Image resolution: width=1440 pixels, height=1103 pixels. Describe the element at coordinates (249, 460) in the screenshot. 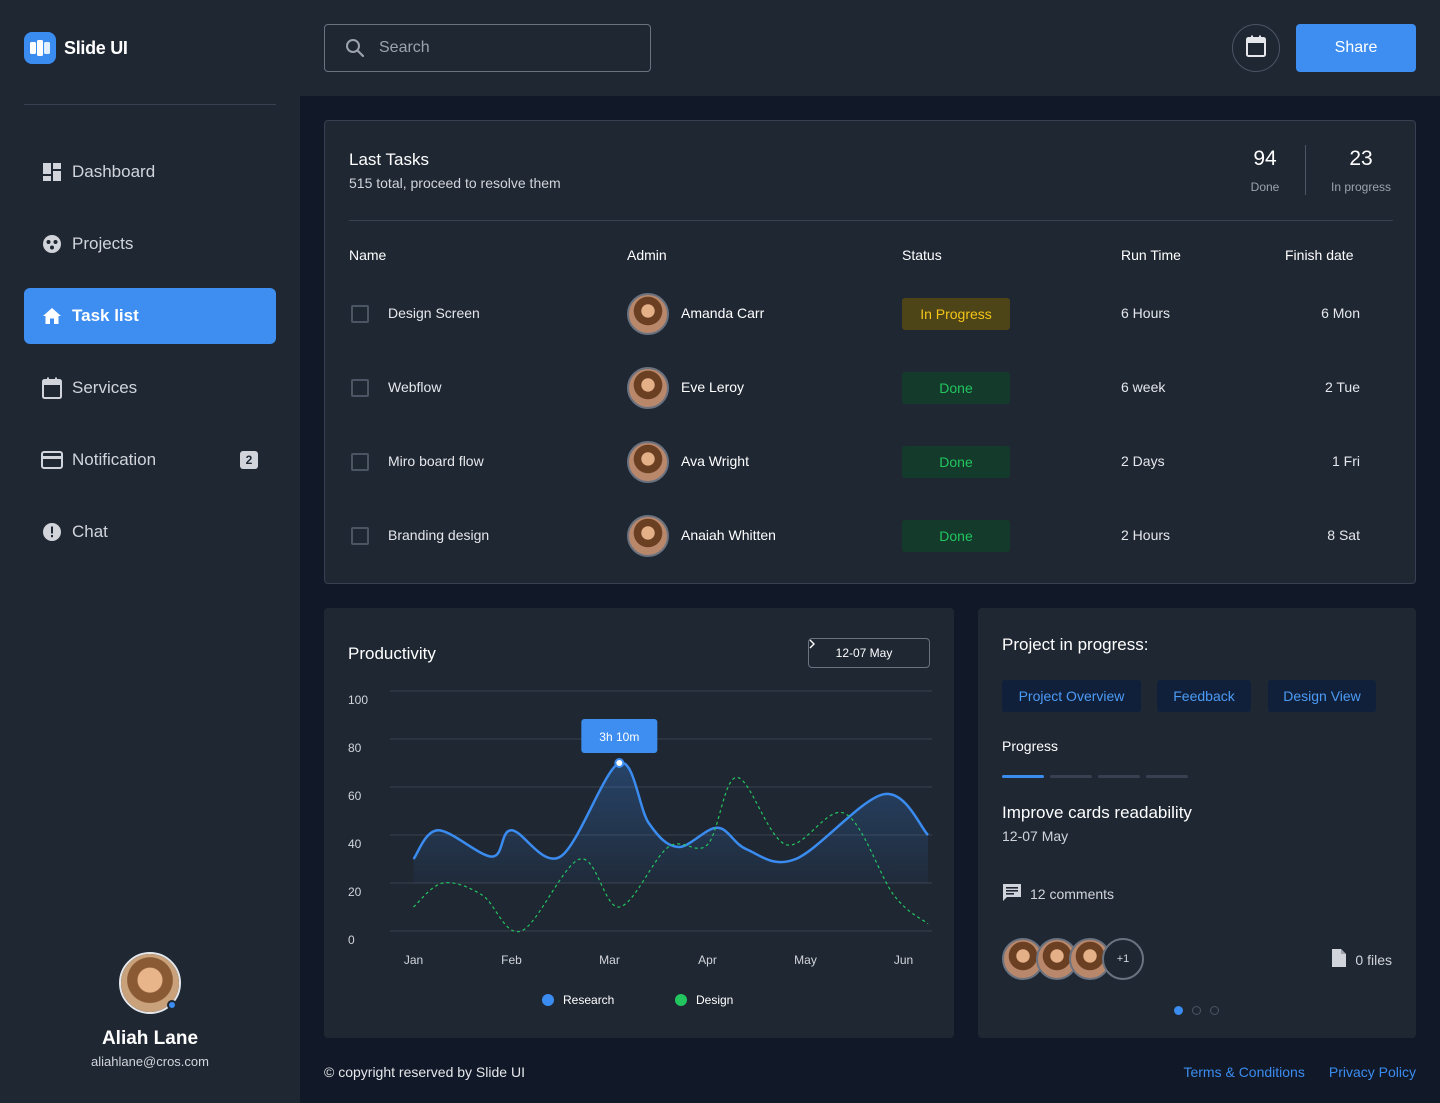

I see `notification-count-badge: 2` at that location.